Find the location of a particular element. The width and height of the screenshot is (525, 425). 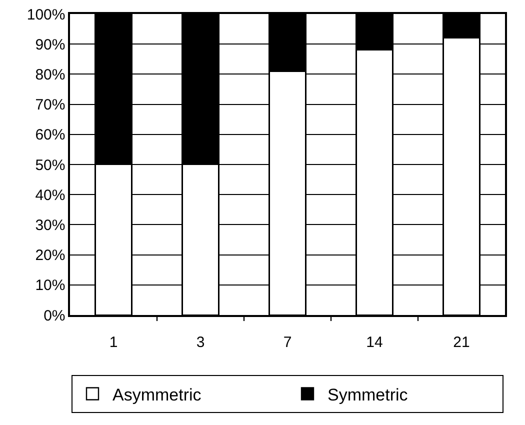

y-tick-label: 10% is located at coordinates (50, 285).